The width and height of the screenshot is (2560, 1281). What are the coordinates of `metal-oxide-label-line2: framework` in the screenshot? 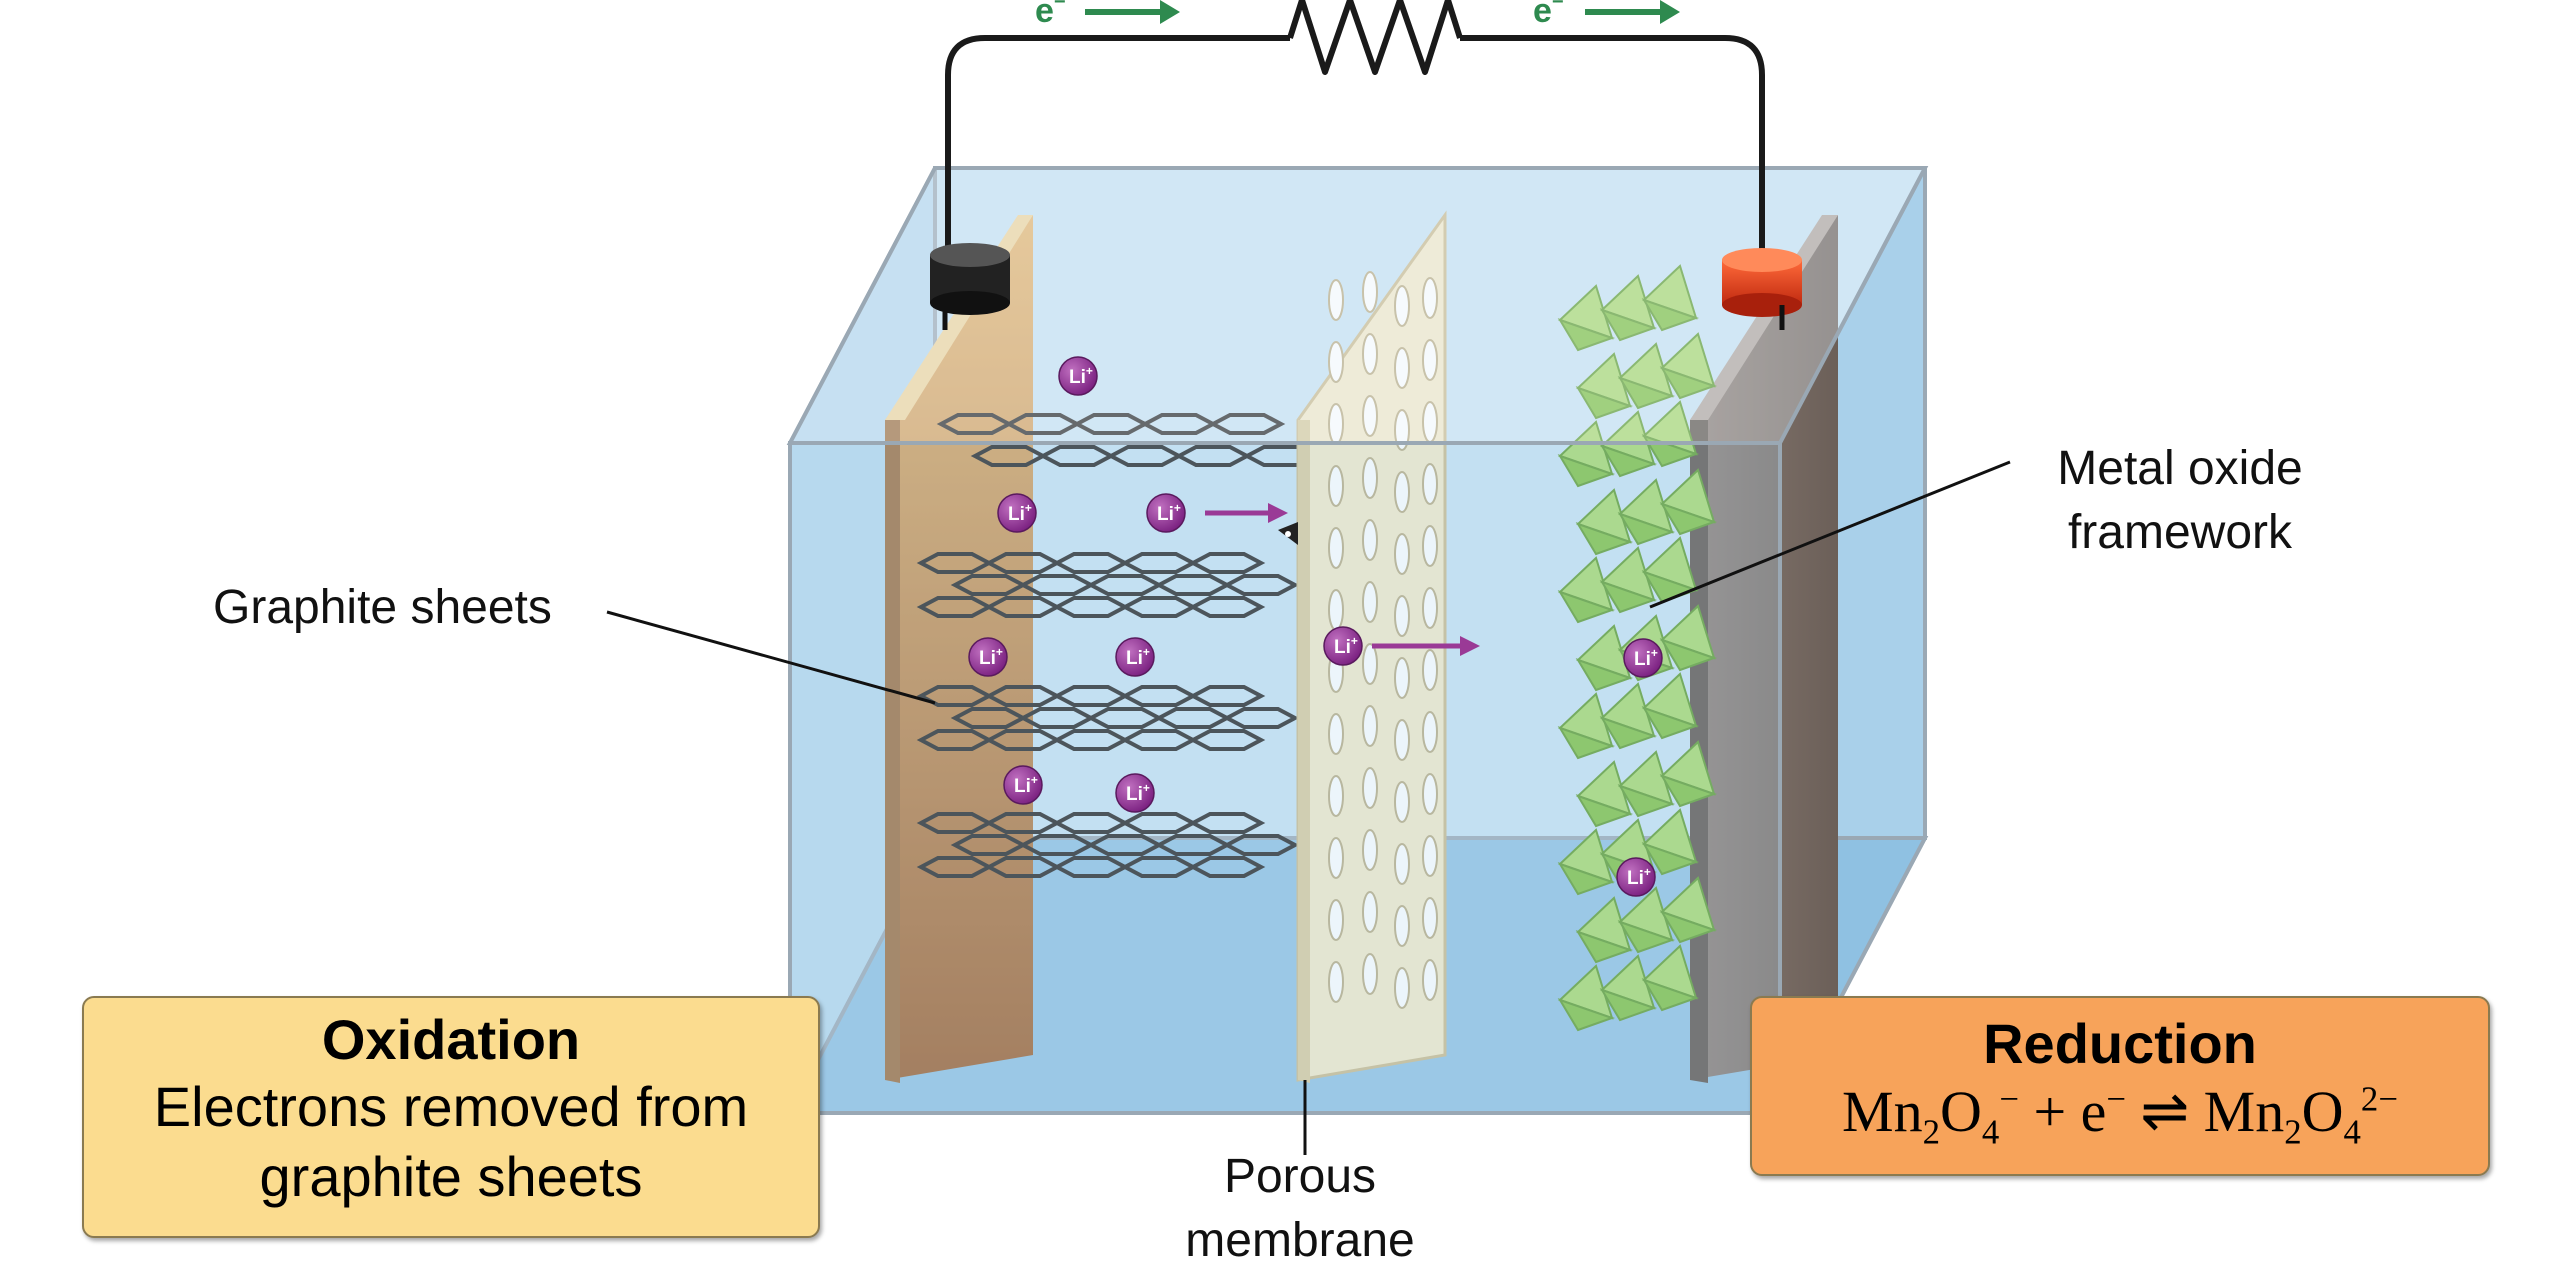 It's located at (2180, 532).